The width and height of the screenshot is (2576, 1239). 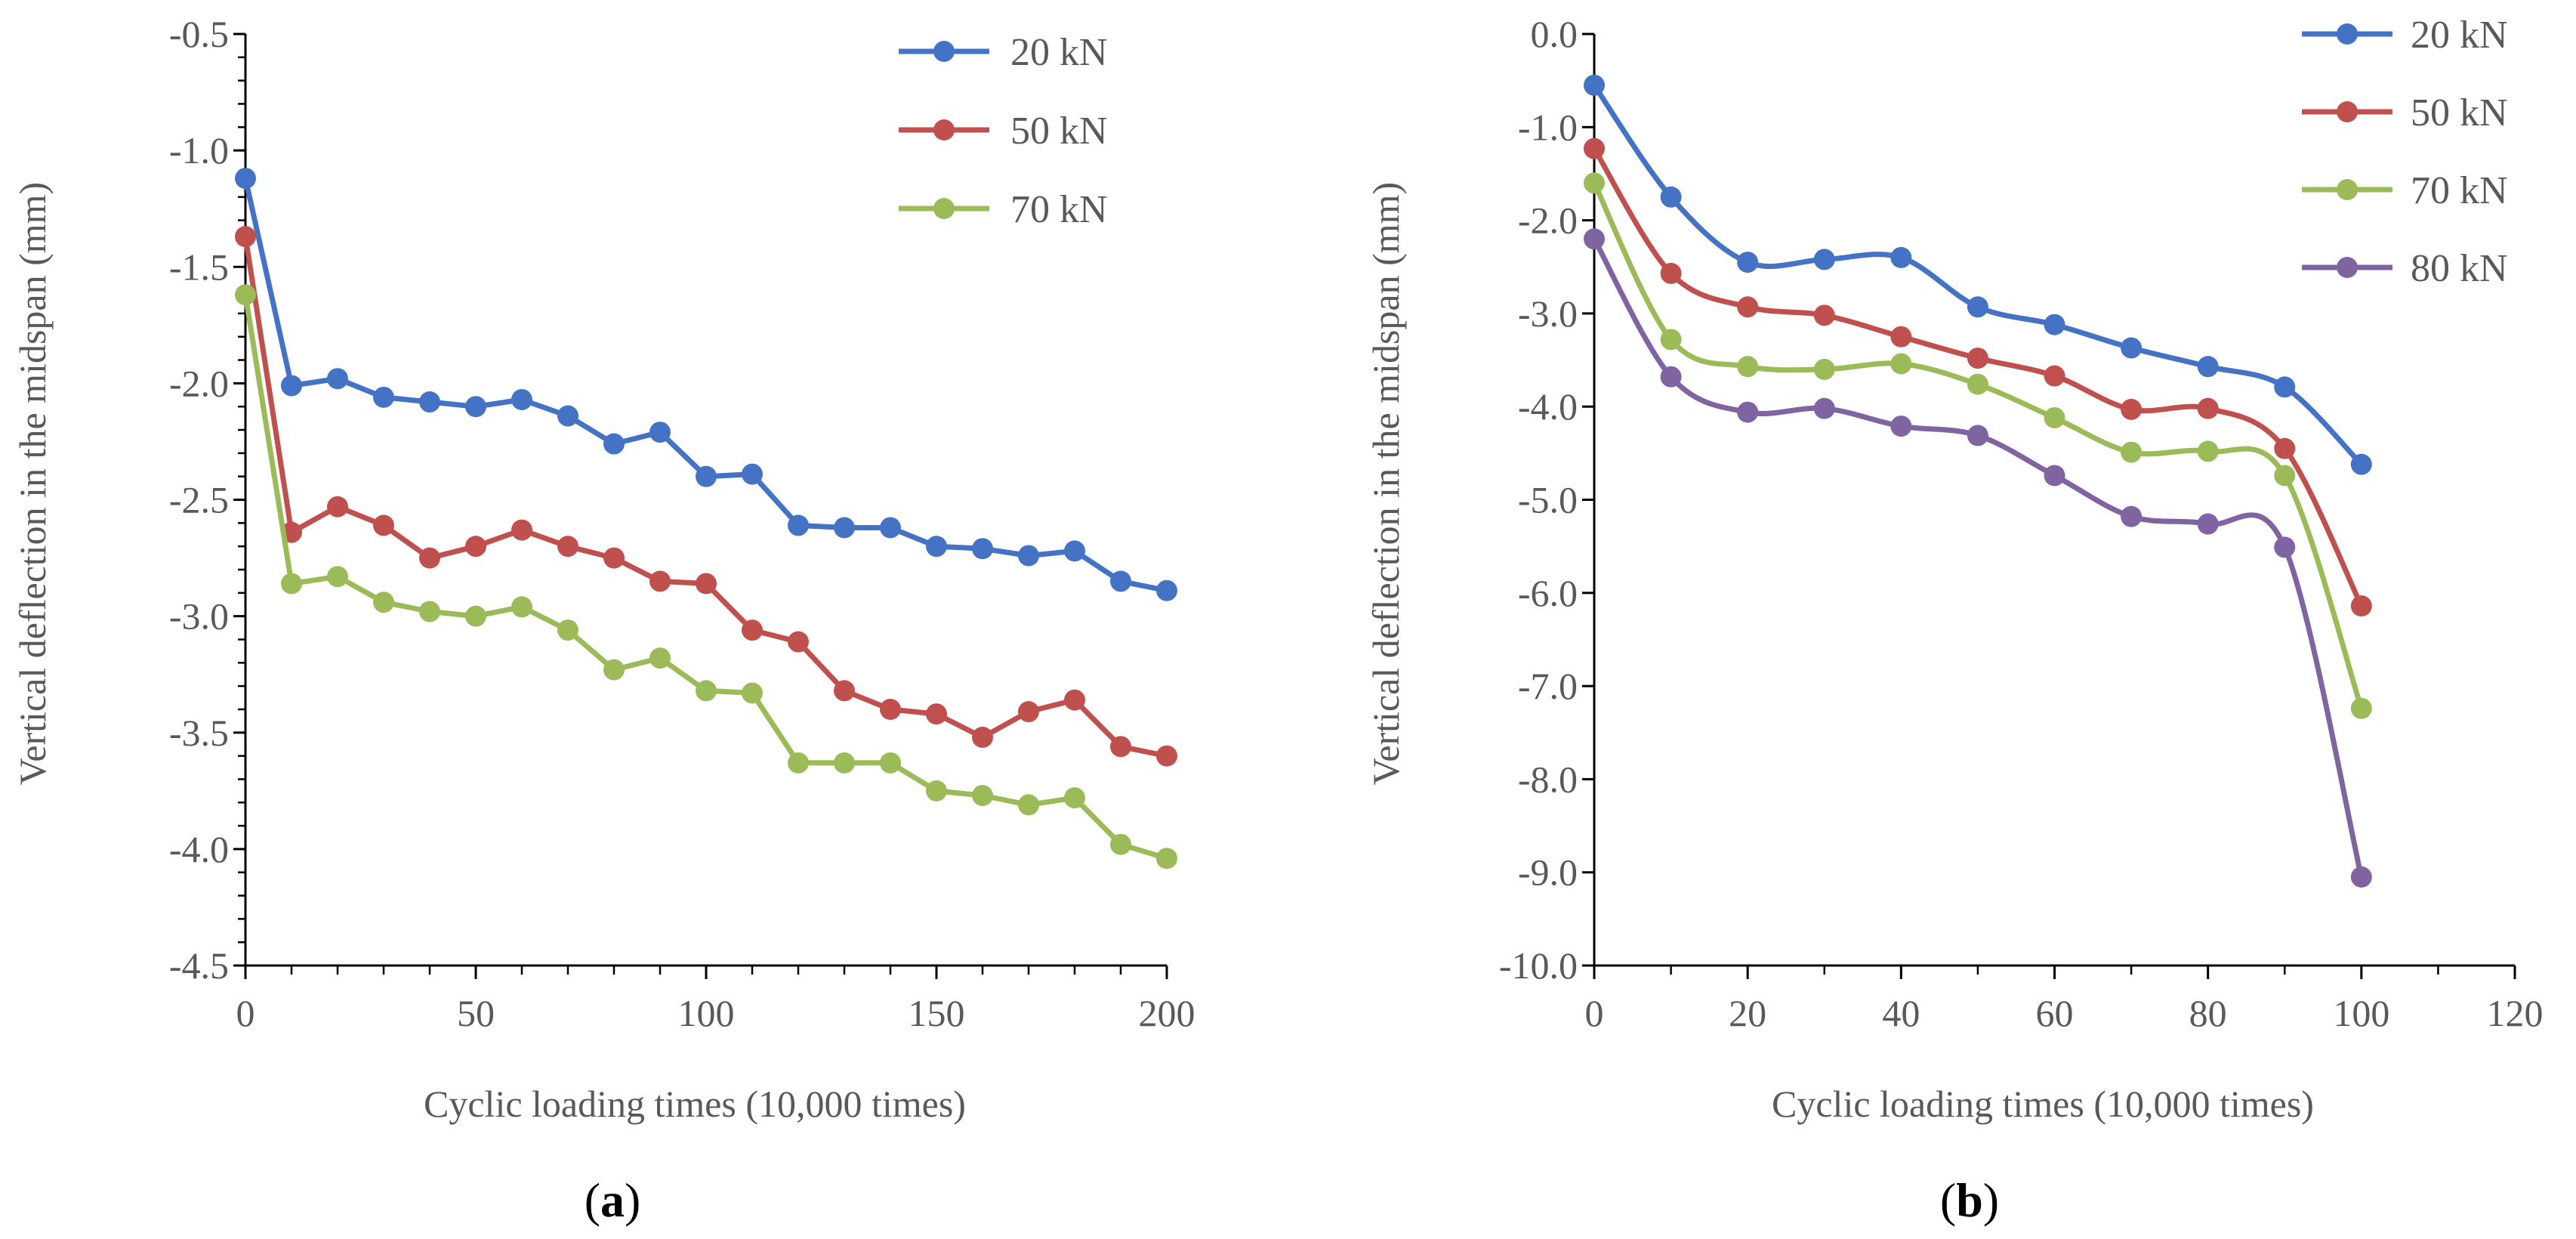 I want to click on y-tick-label-a: -3.5, so click(x=199, y=733).